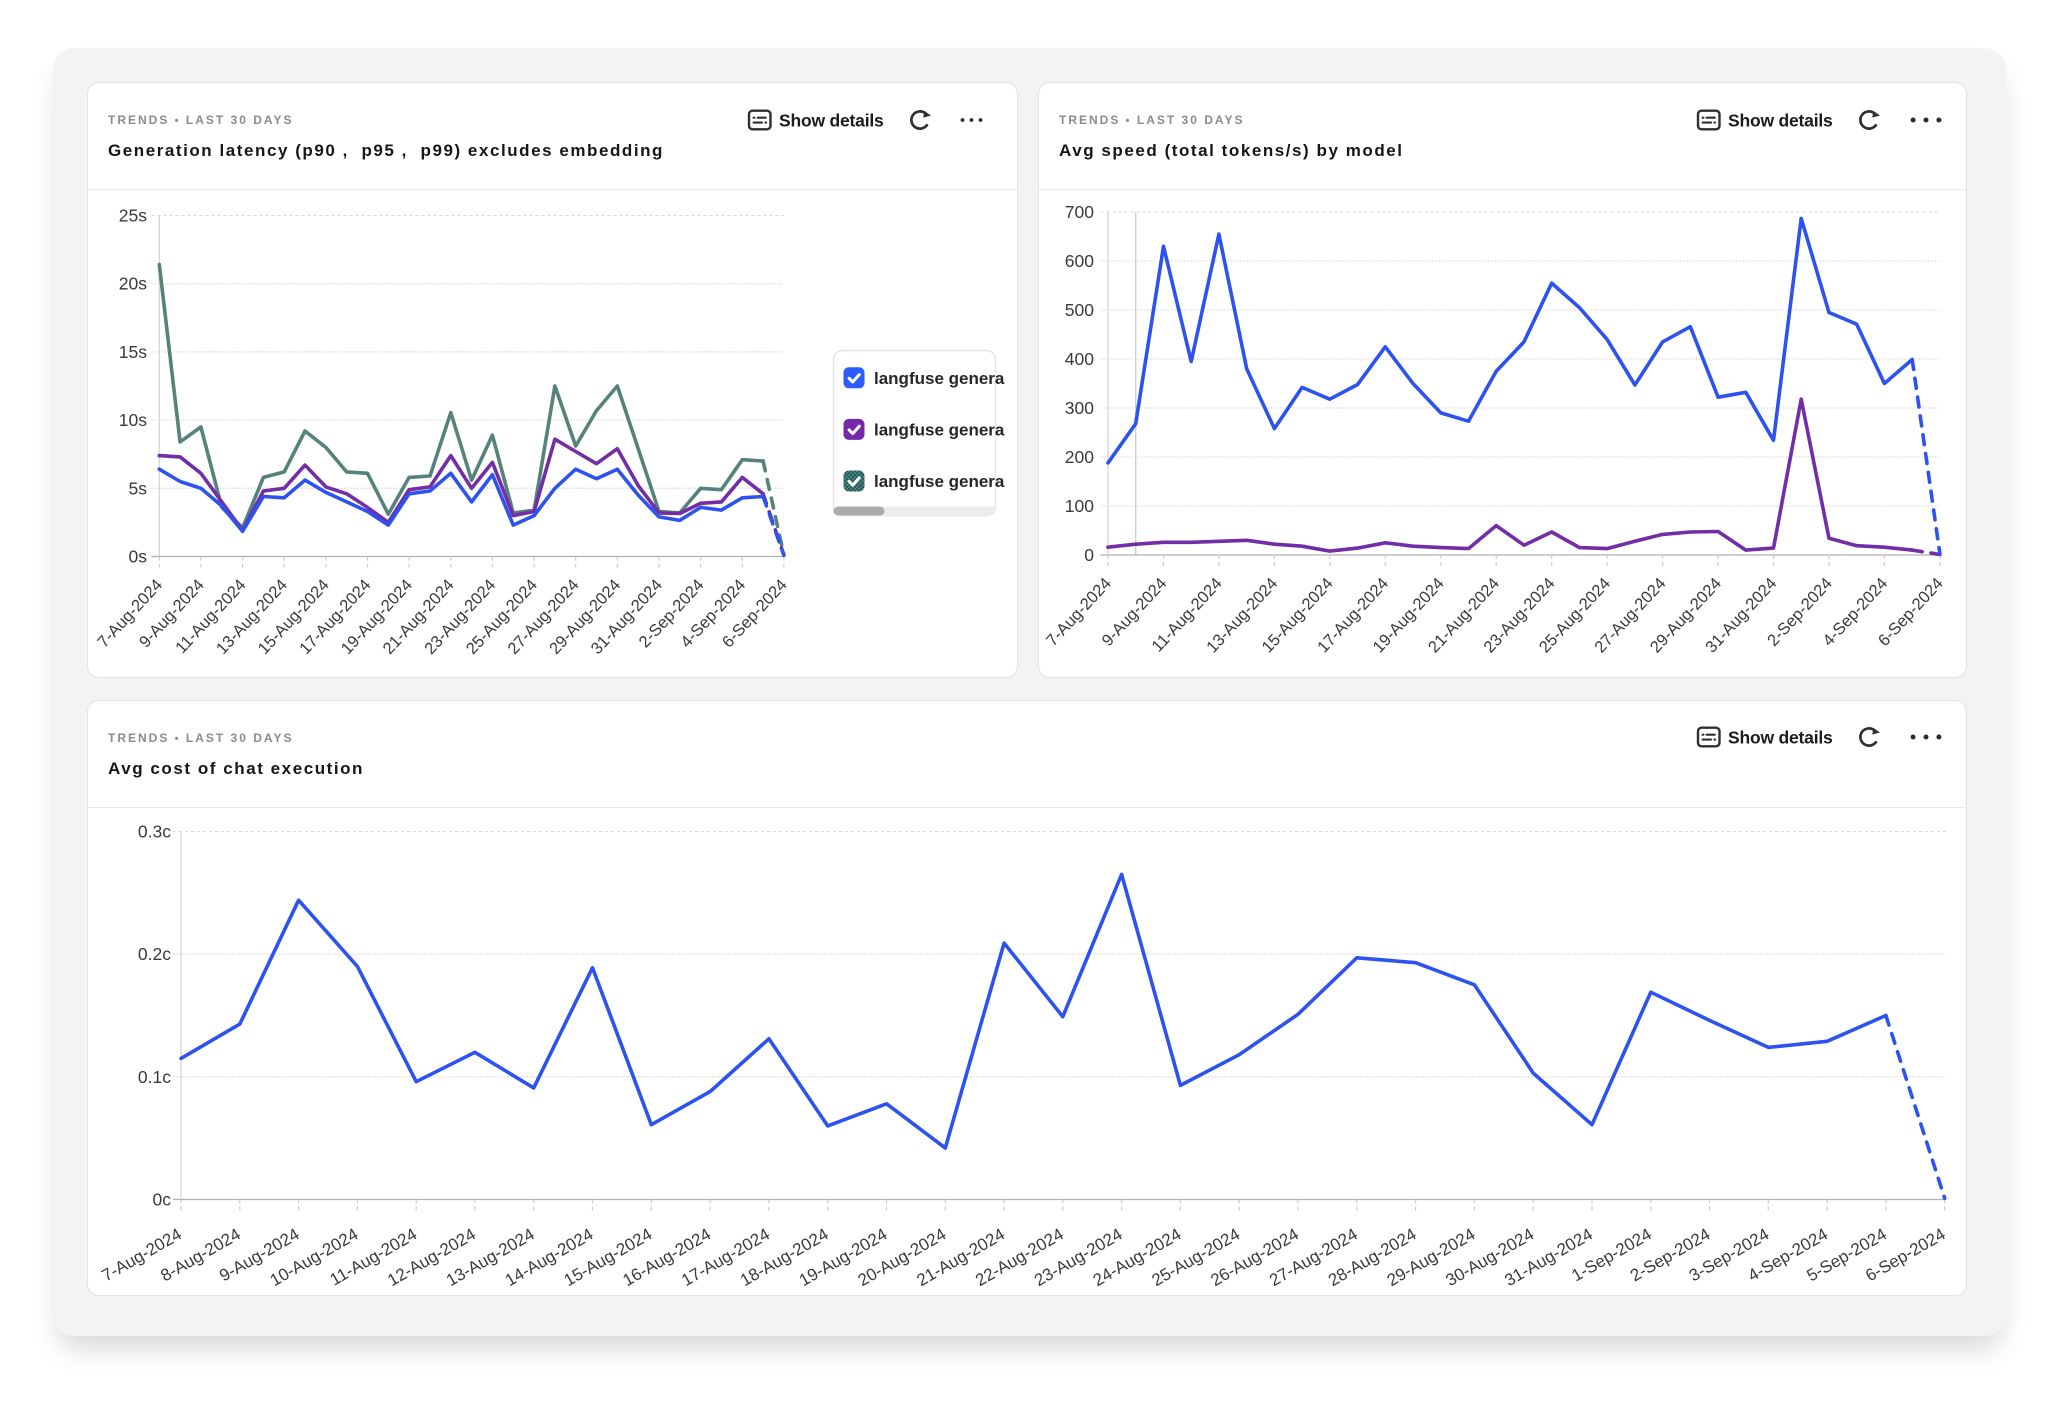  What do you see at coordinates (1079, 310) in the screenshot?
I see `svg-text: 500` at bounding box center [1079, 310].